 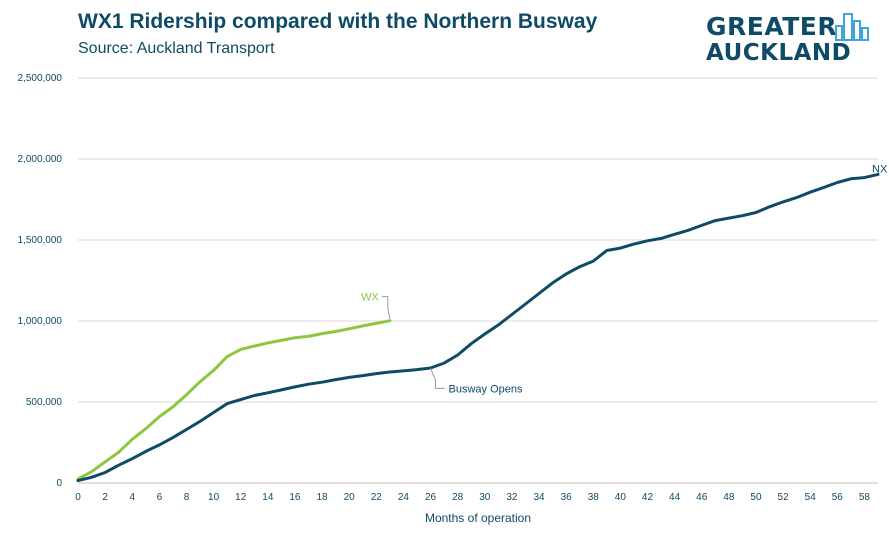 I want to click on chart-subtitle: Source: Auckland Transport, so click(x=176, y=48).